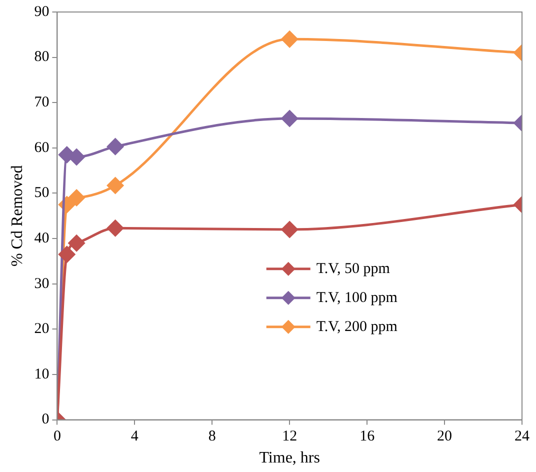 The image size is (536, 472). What do you see at coordinates (42, 238) in the screenshot?
I see `y-tick-label: 40` at bounding box center [42, 238].